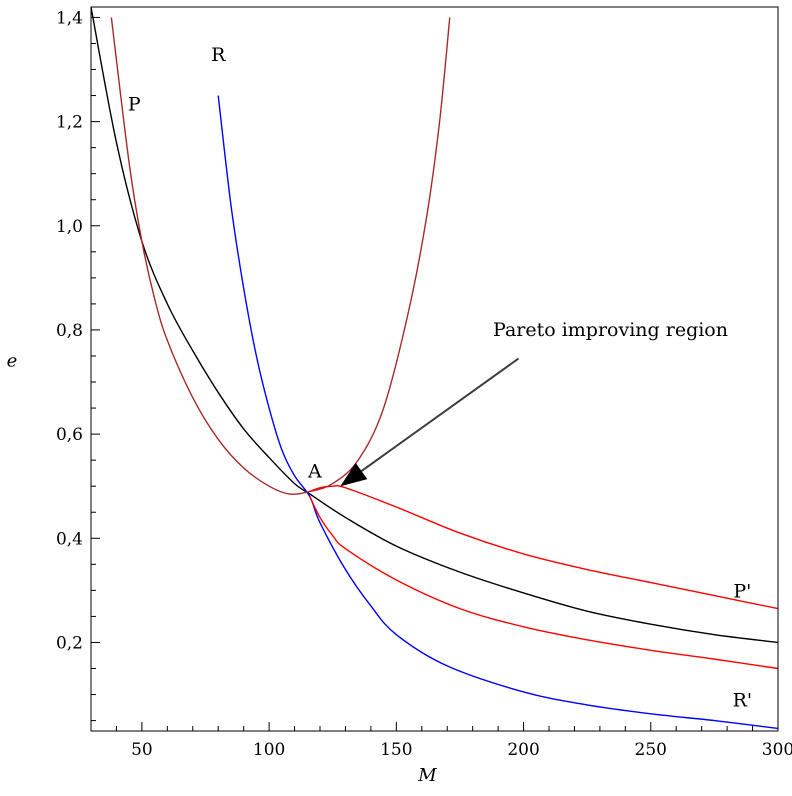  I want to click on curve-label: R', so click(743, 701).